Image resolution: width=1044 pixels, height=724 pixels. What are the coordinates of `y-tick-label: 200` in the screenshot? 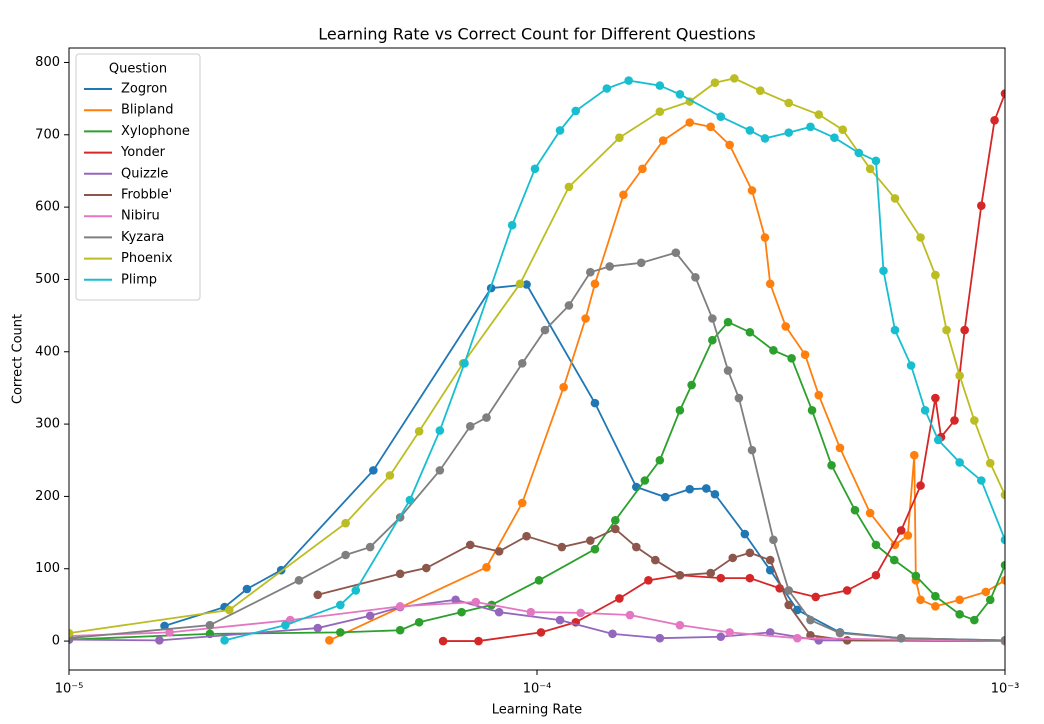 It's located at (47, 496).